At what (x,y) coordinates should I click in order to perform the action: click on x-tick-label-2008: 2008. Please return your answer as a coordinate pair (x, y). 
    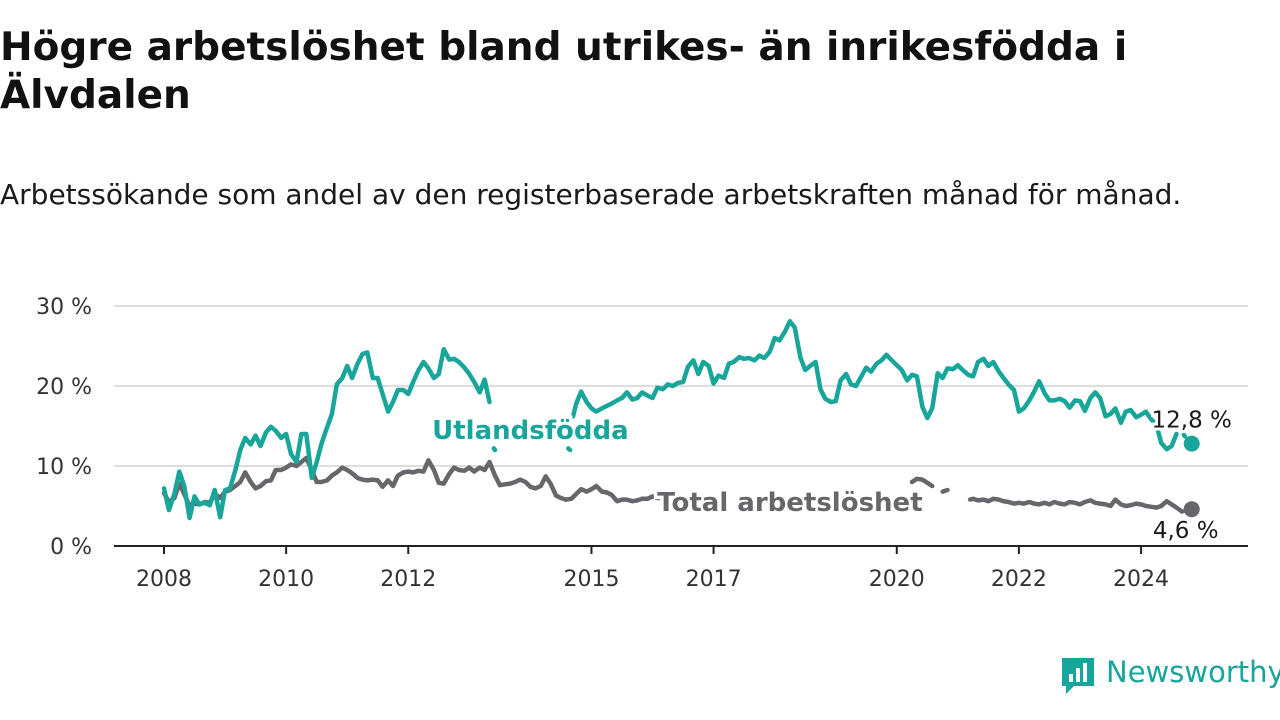
    Looking at the image, I should click on (164, 579).